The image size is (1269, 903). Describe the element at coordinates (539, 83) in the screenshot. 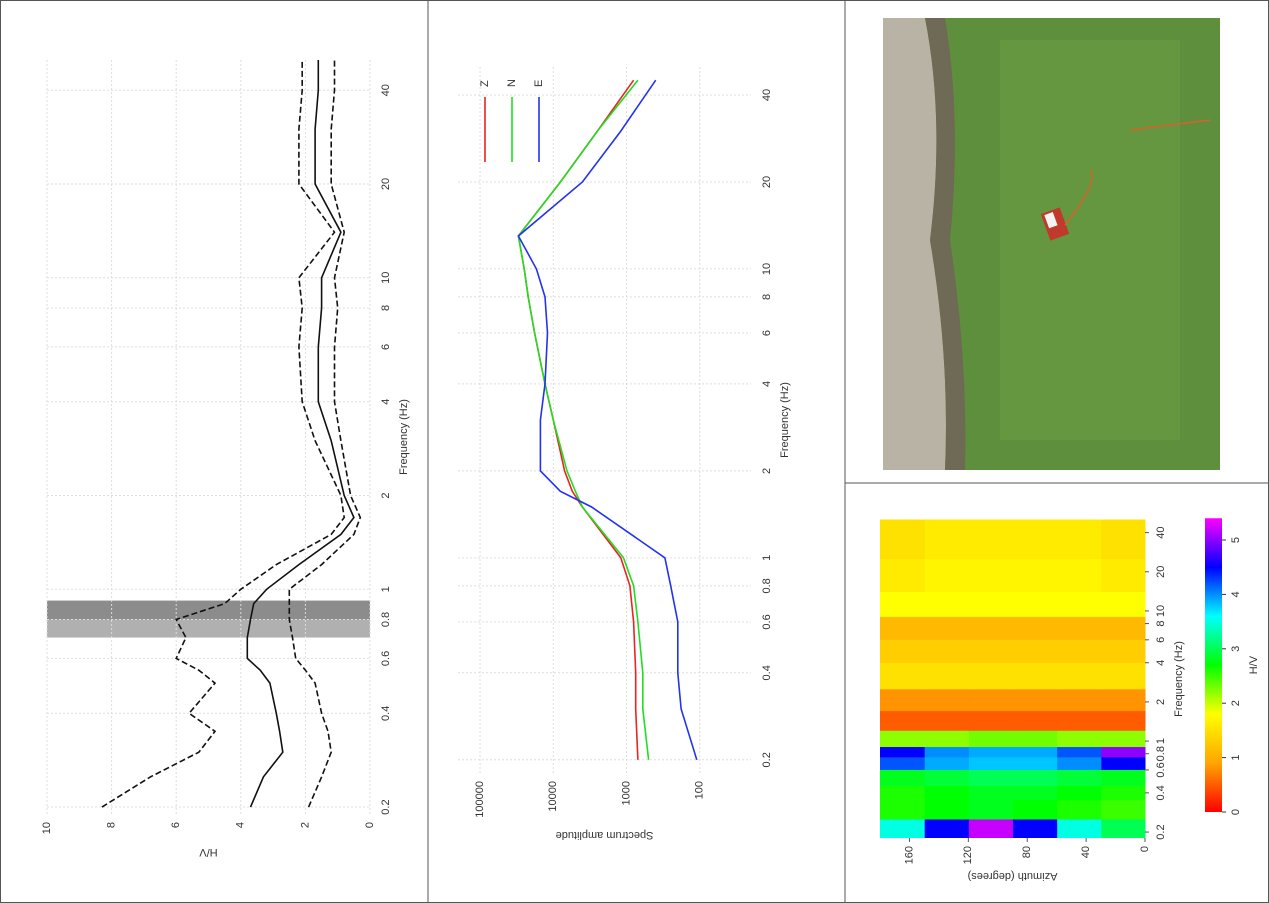

I see `legend-label: E` at that location.